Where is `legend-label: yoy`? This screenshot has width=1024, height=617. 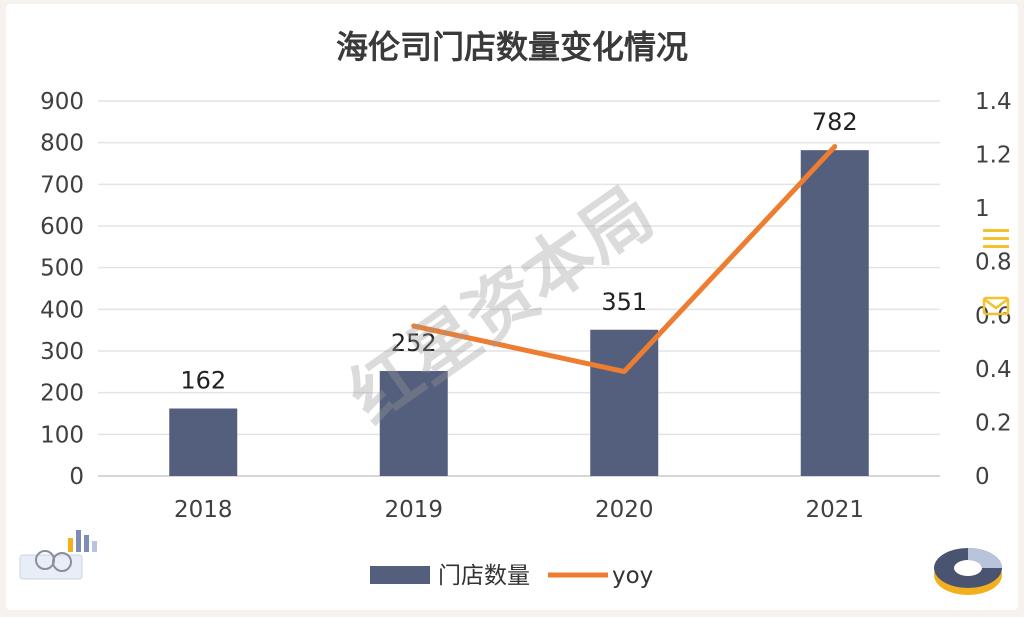
legend-label: yoy is located at coordinates (632, 576).